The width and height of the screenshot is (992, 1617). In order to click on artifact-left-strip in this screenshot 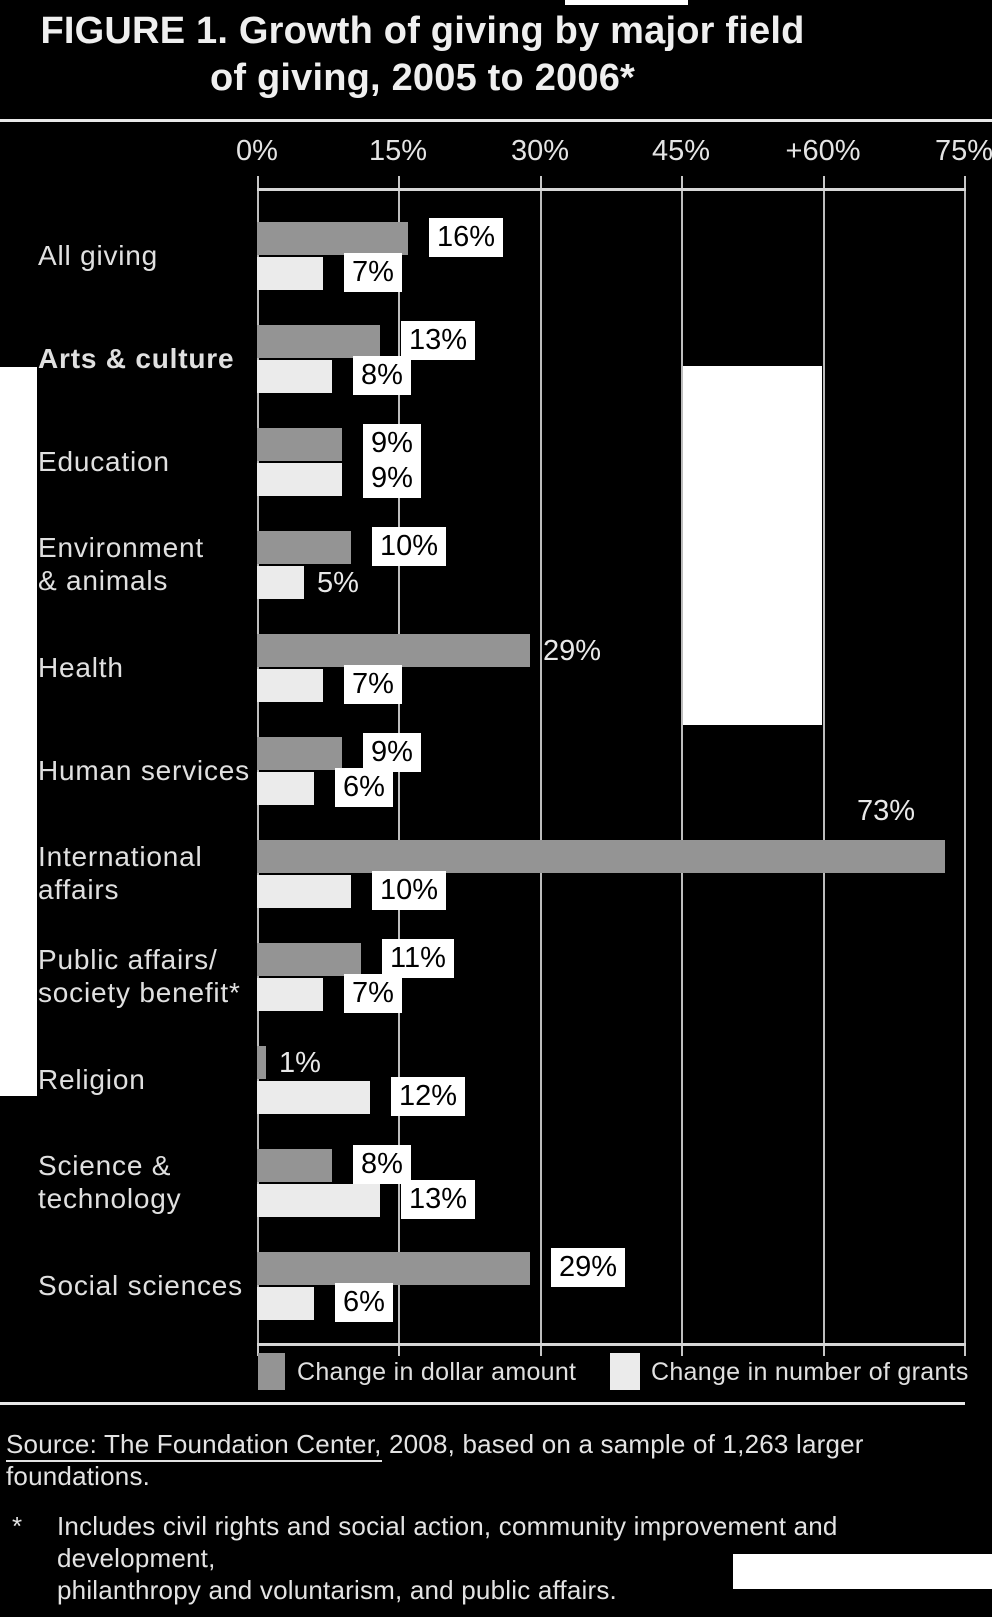, I will do `click(18, 731)`.